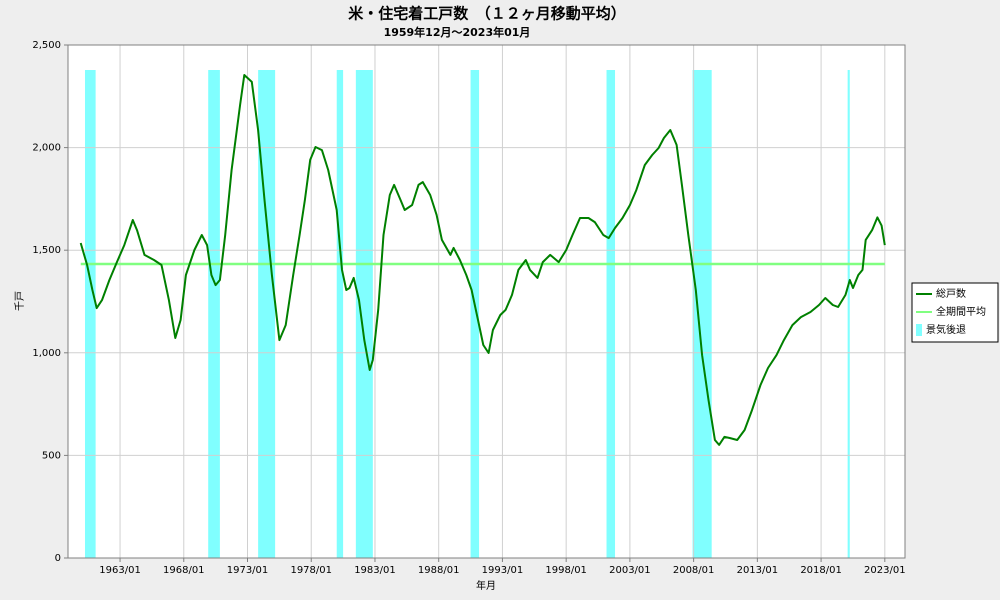  Describe the element at coordinates (58, 558) in the screenshot. I see `y-tick-label: 0` at that location.